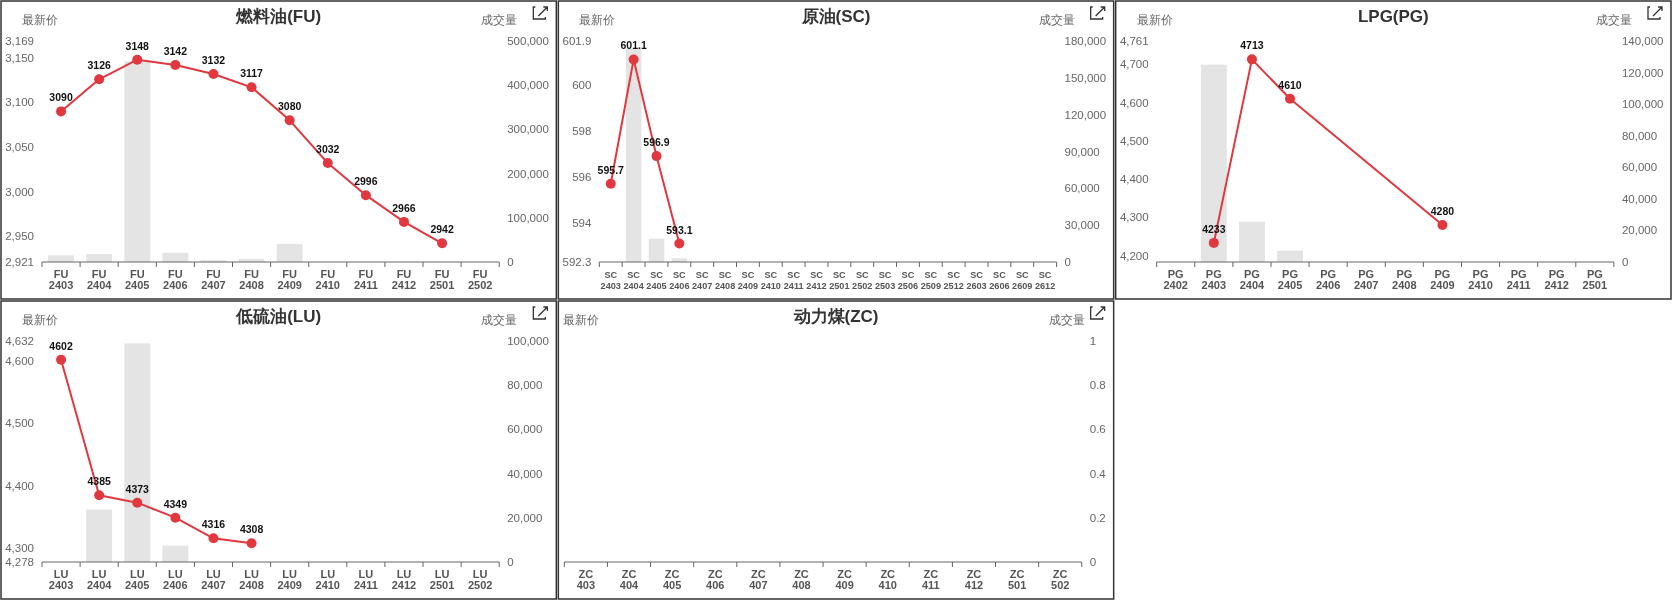  Describe the element at coordinates (289, 579) in the screenshot. I see `x-tick-label: LU 2409` at that location.